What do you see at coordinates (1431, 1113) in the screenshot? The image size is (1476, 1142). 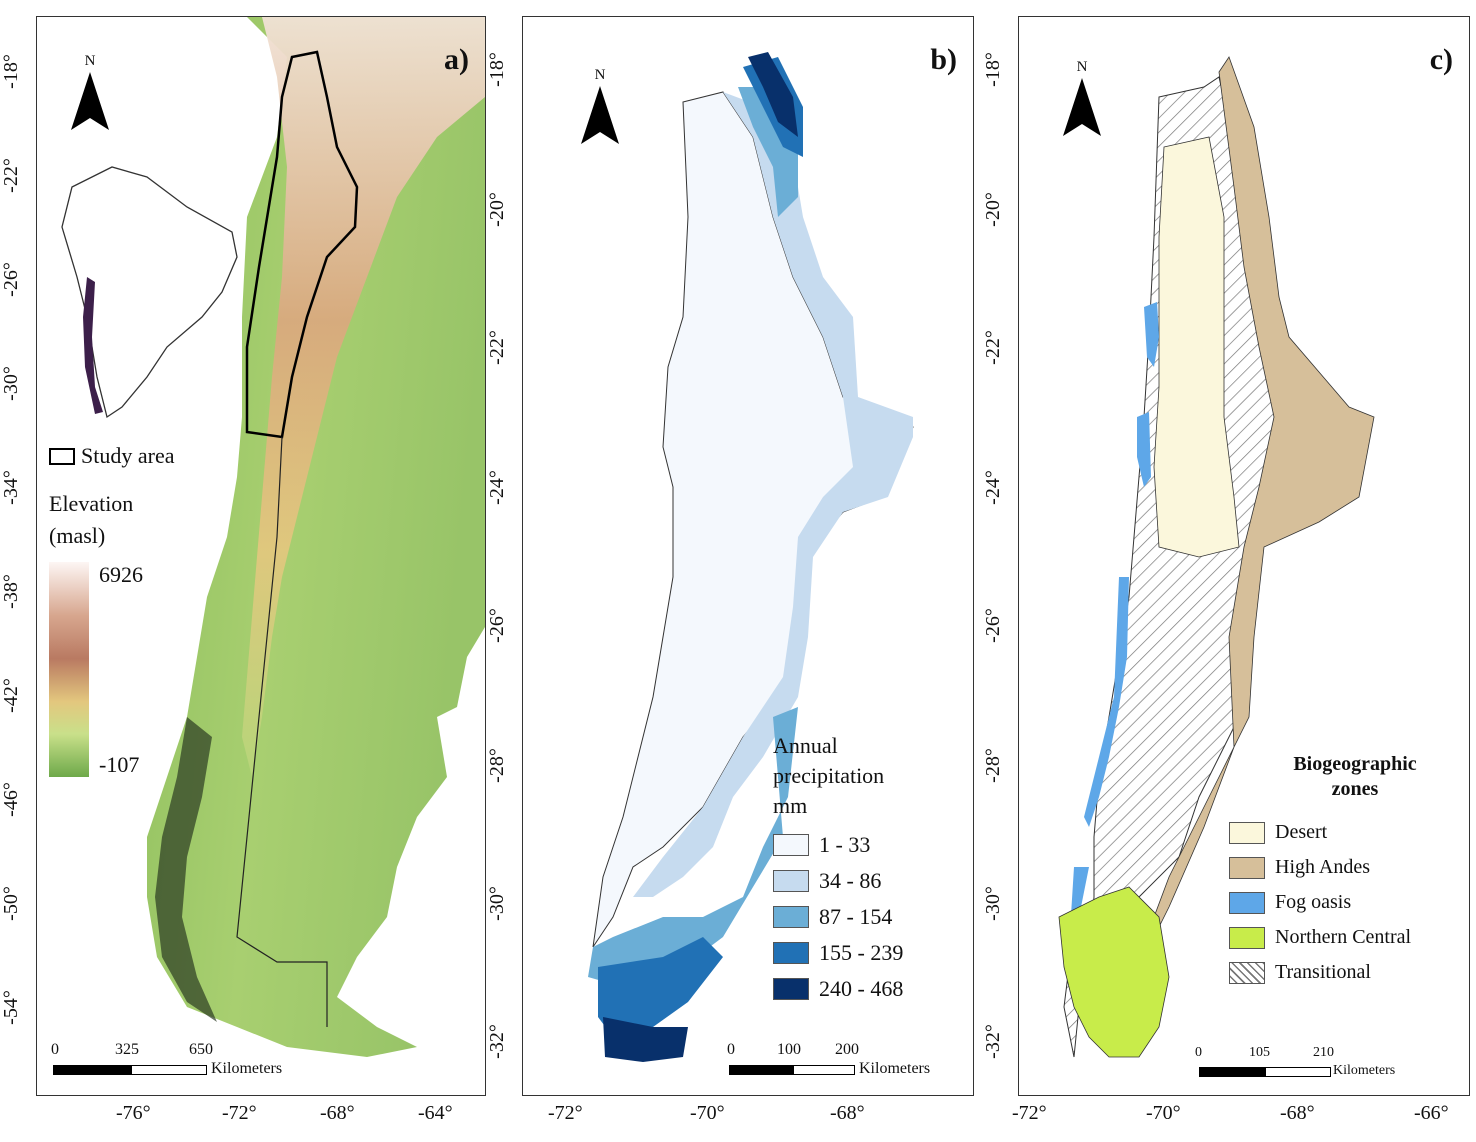 I see `x-tick: -66°` at bounding box center [1431, 1113].